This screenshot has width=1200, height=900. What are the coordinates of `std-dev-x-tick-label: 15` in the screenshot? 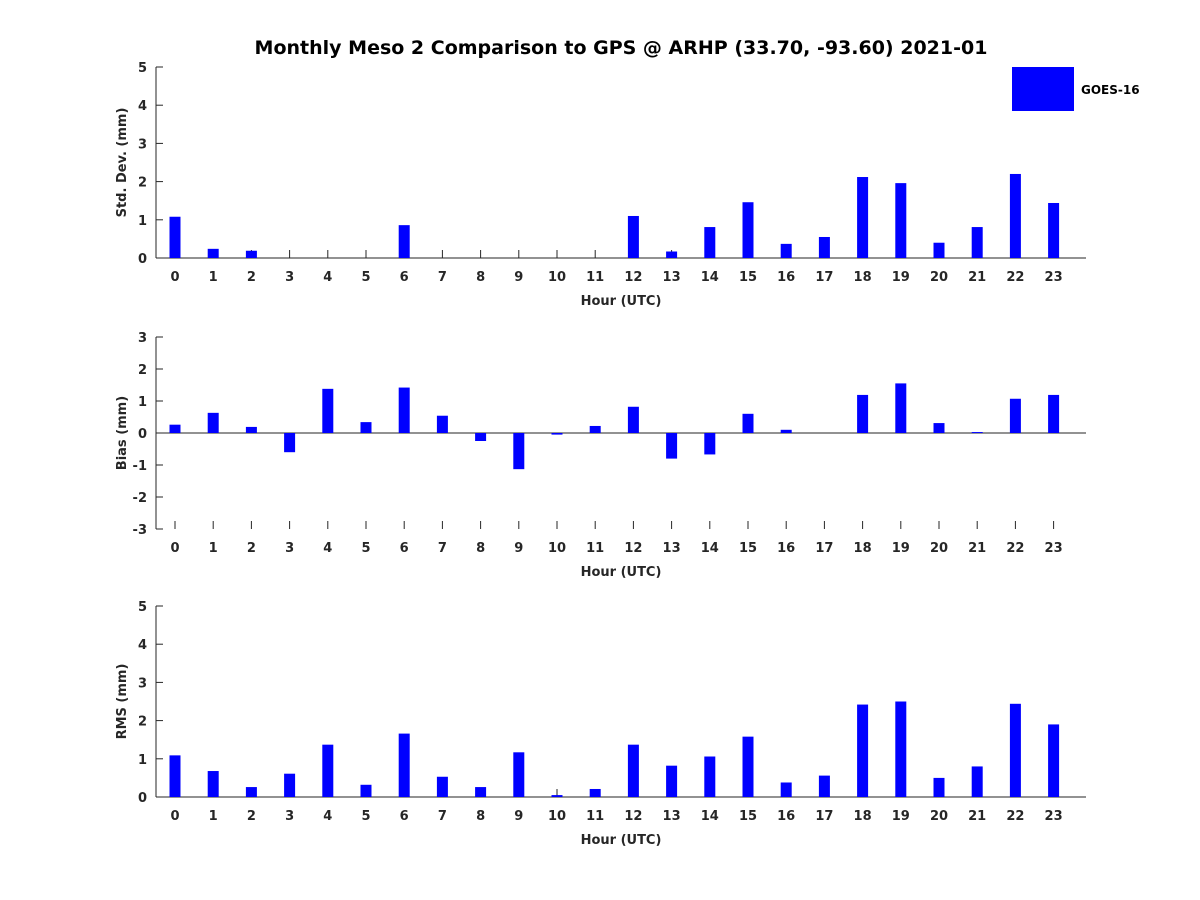 It's located at (748, 277).